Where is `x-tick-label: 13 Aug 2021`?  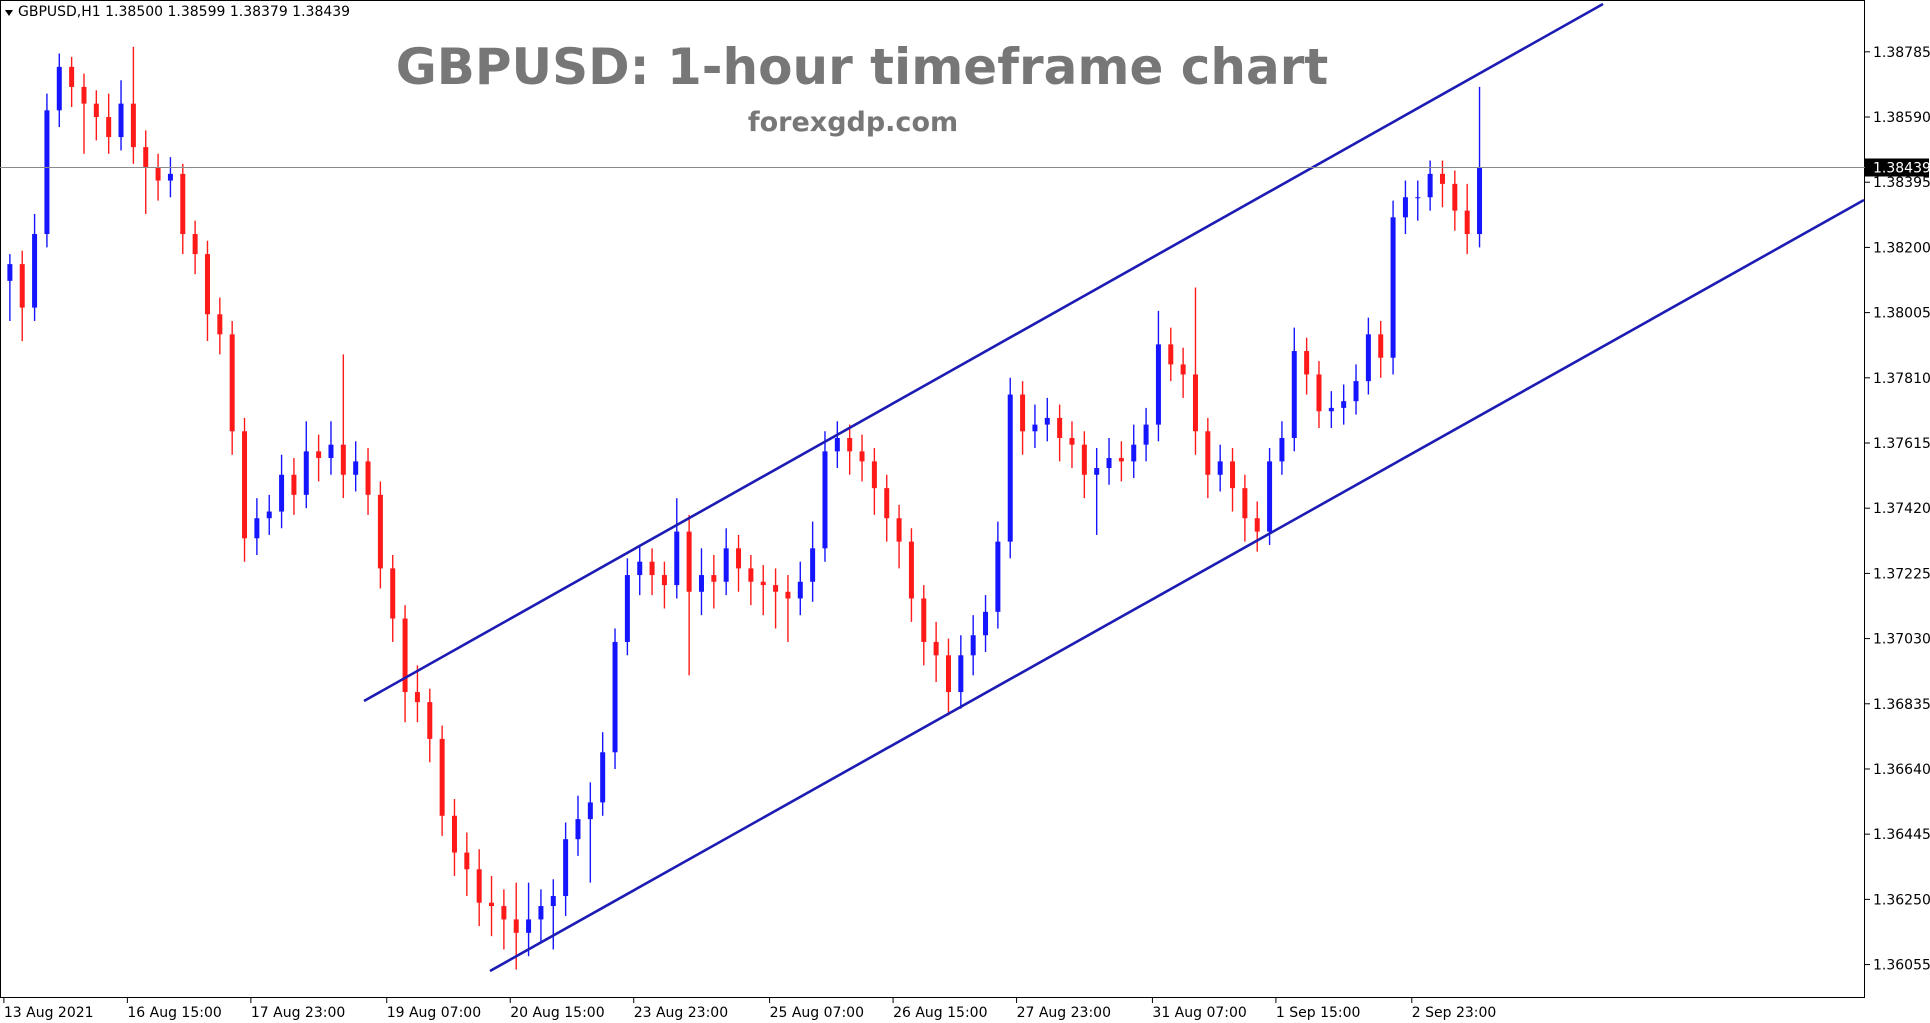 x-tick-label: 13 Aug 2021 is located at coordinates (49, 1013).